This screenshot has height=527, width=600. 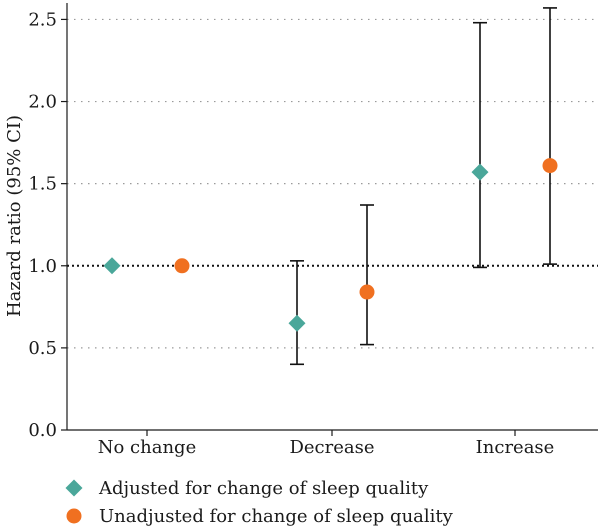 I want to click on y-axis-title: Hazard ratio (95% CI), so click(x=14, y=216).